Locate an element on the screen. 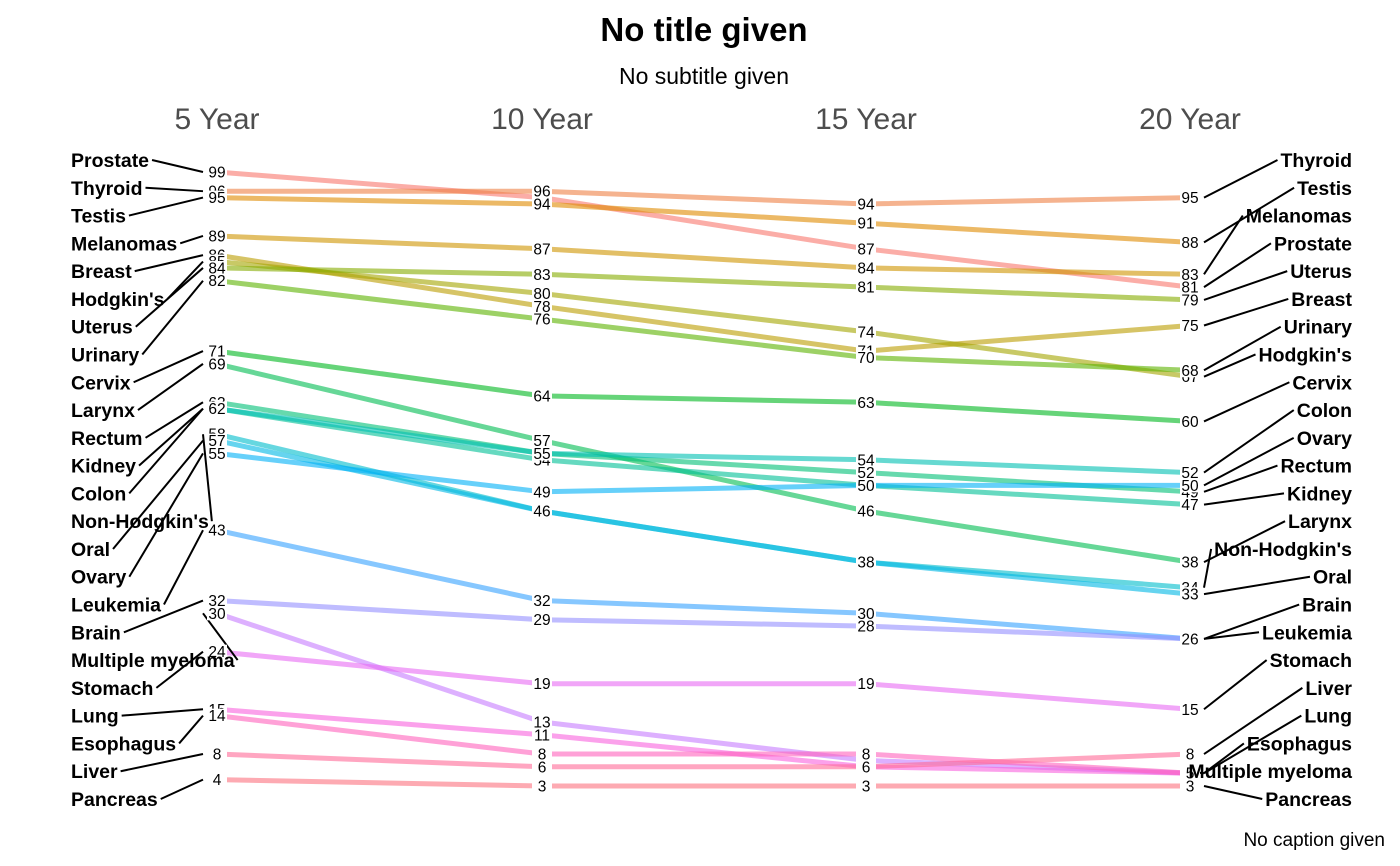 The height and width of the screenshot is (866, 1400). right-leader-line-pancreas is located at coordinates (1233, 792).